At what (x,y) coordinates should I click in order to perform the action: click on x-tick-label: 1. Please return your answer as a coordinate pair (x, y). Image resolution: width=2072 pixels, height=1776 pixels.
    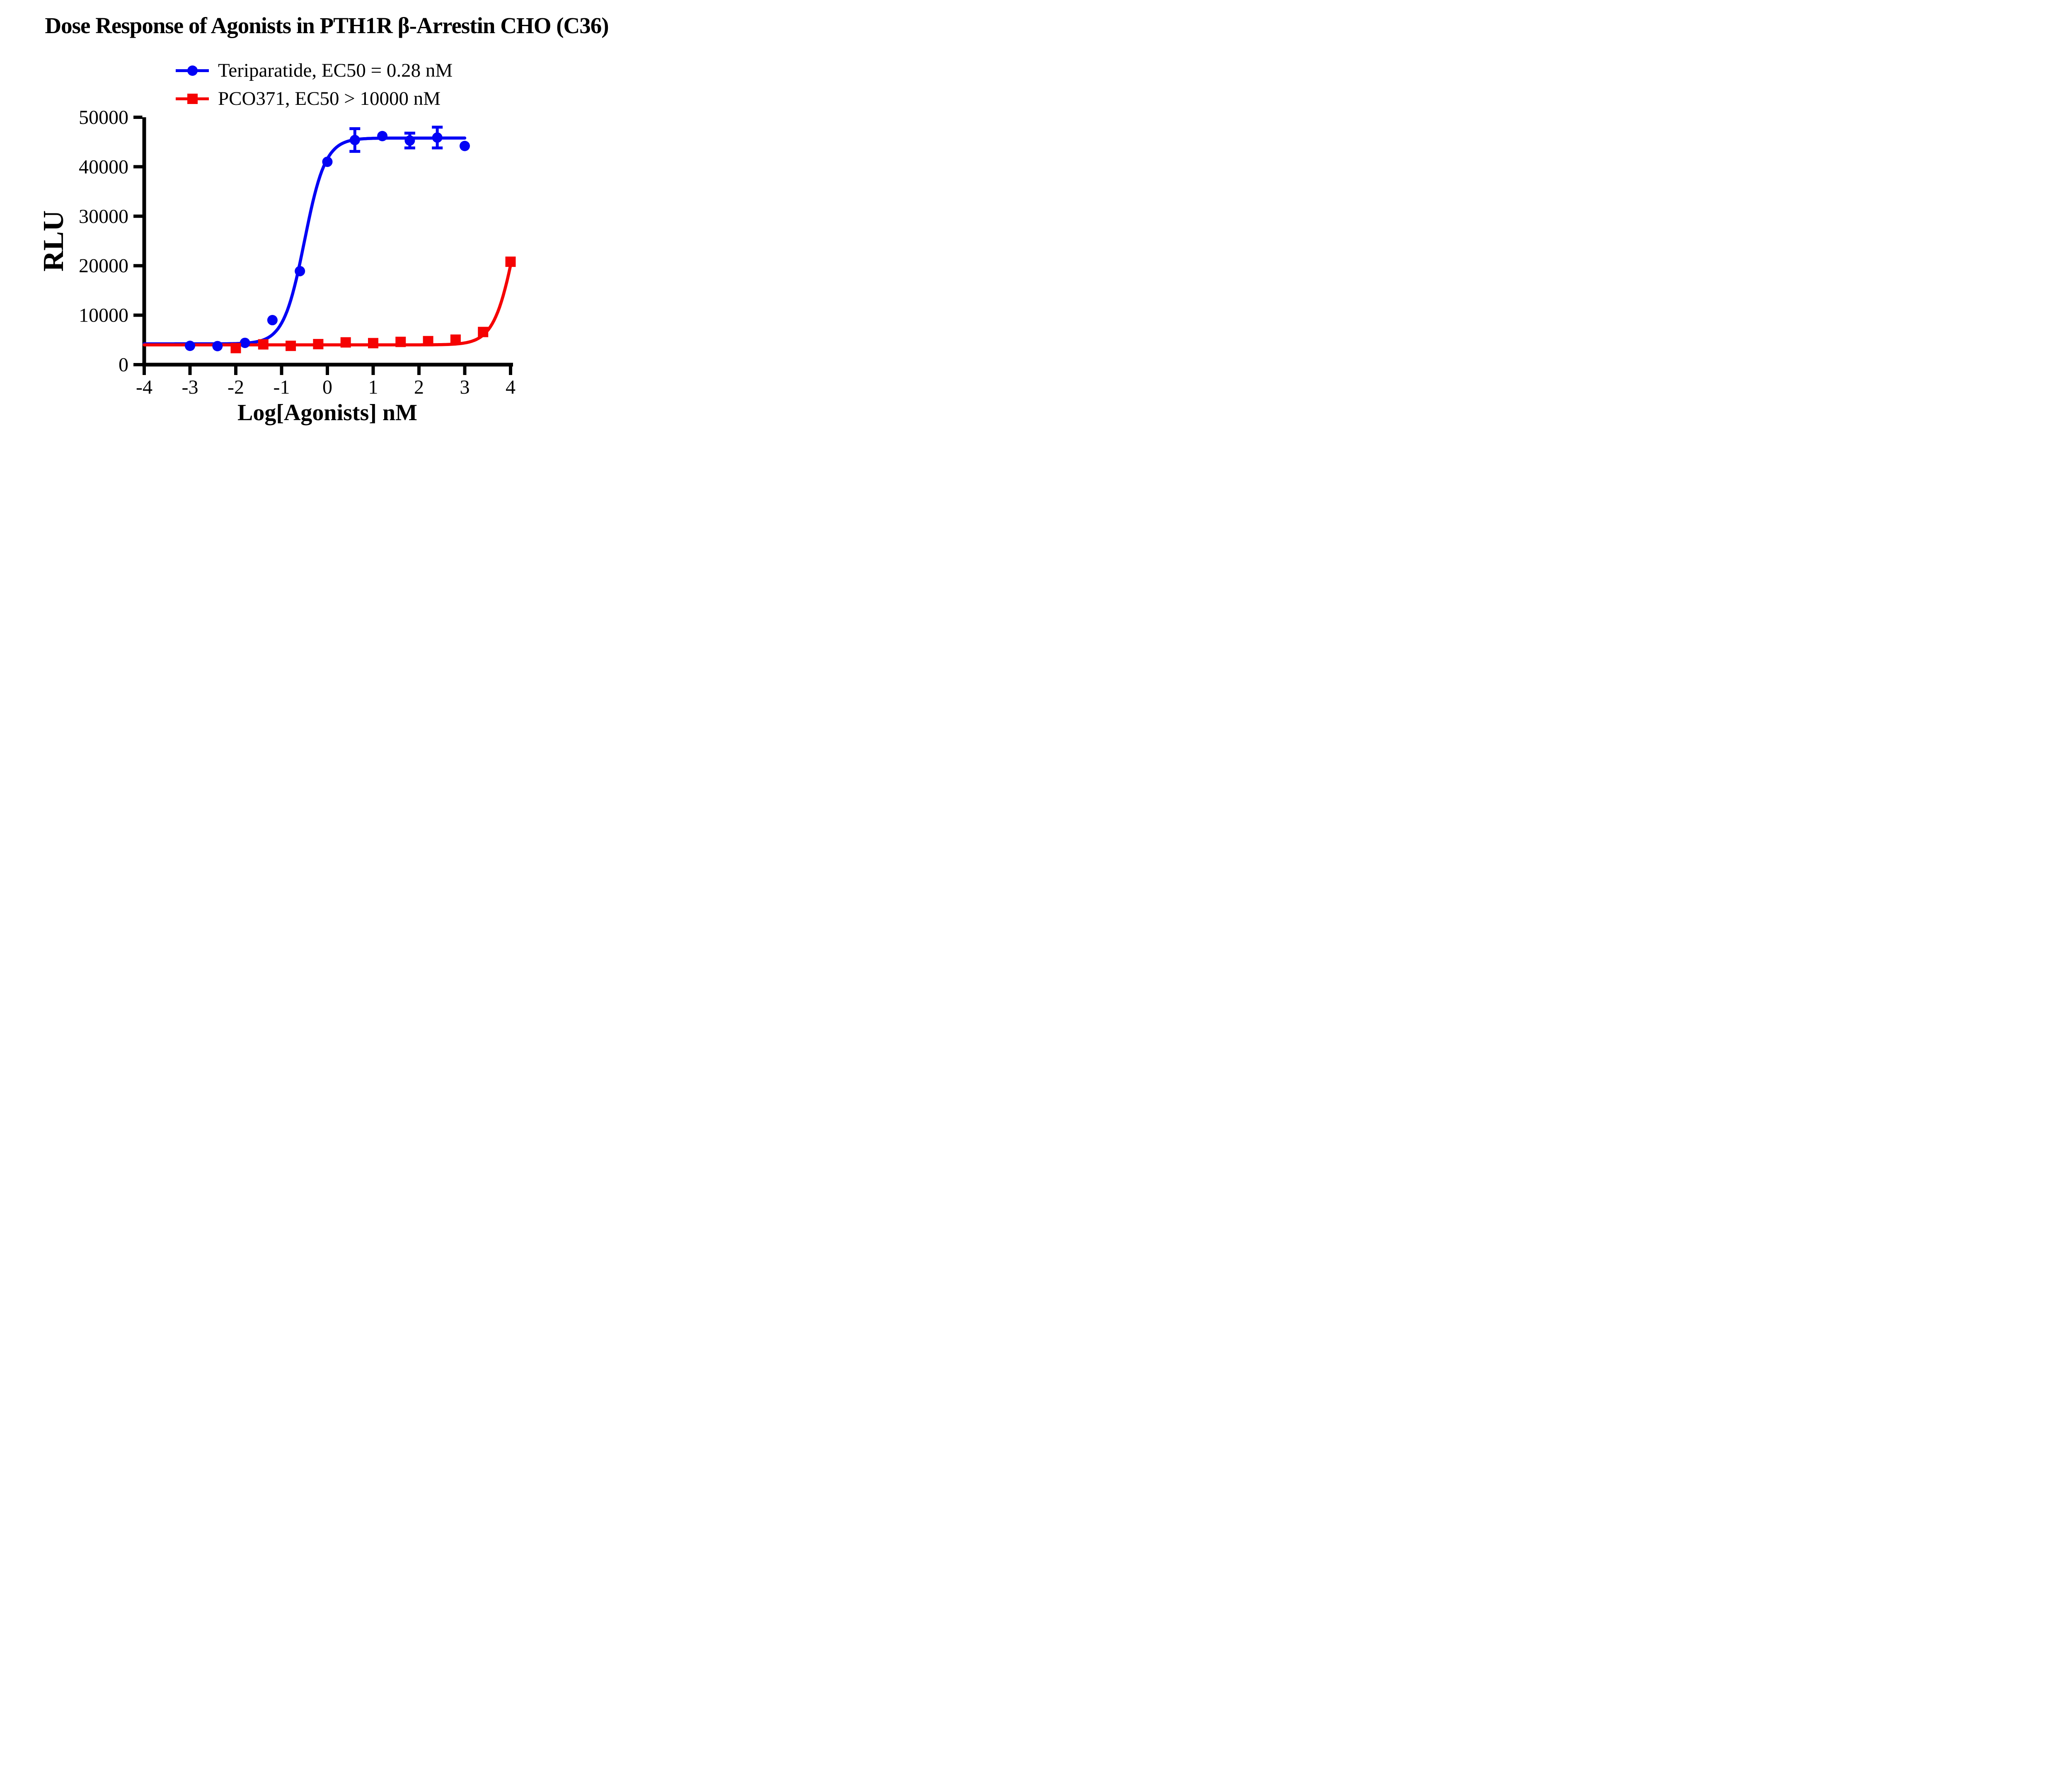
    Looking at the image, I should click on (373, 387).